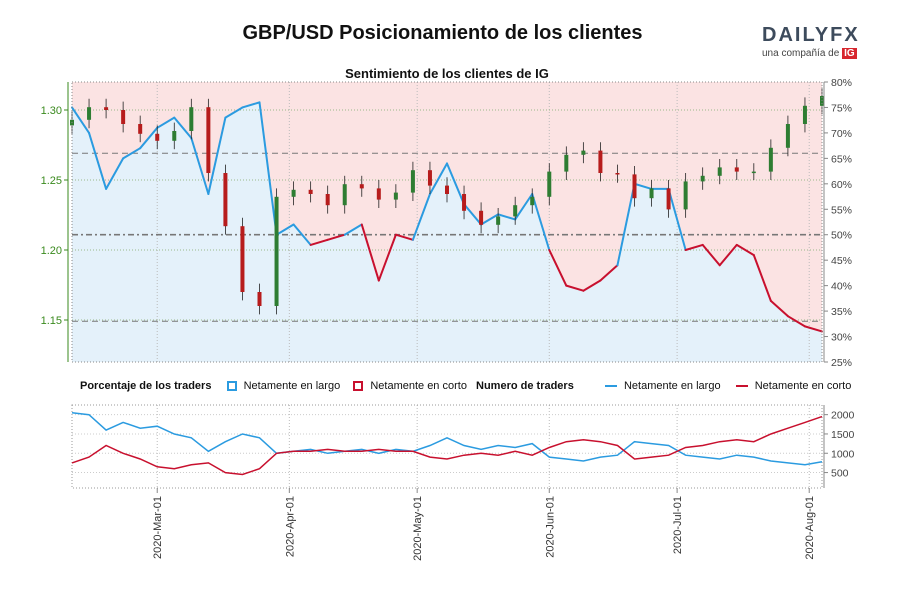 The height and width of the screenshot is (600, 900). I want to click on legend-num-title: Numero de traders, so click(525, 386).